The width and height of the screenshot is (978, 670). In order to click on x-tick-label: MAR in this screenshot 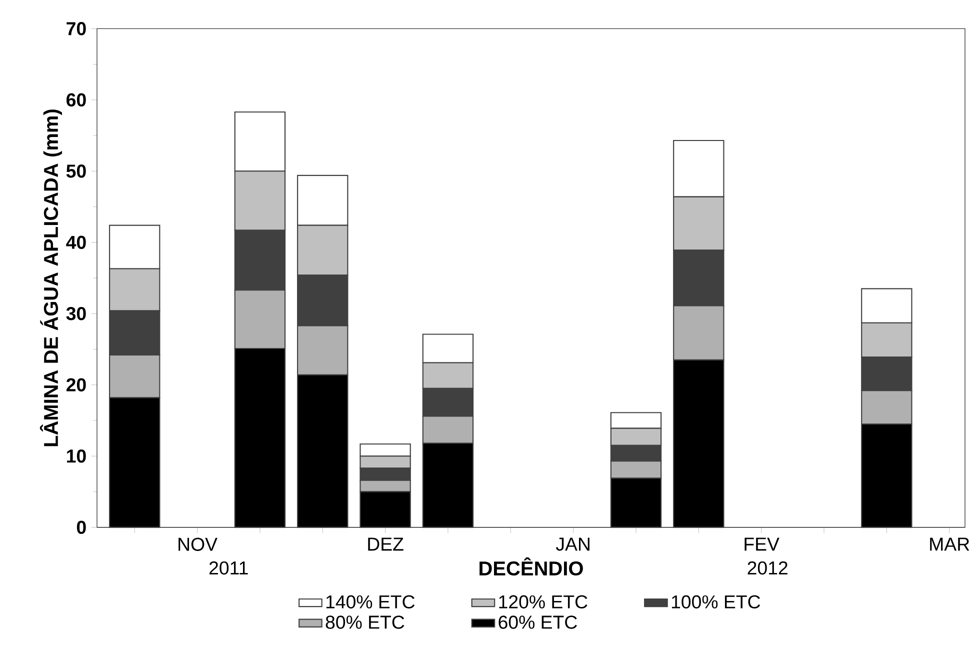, I will do `click(950, 544)`.